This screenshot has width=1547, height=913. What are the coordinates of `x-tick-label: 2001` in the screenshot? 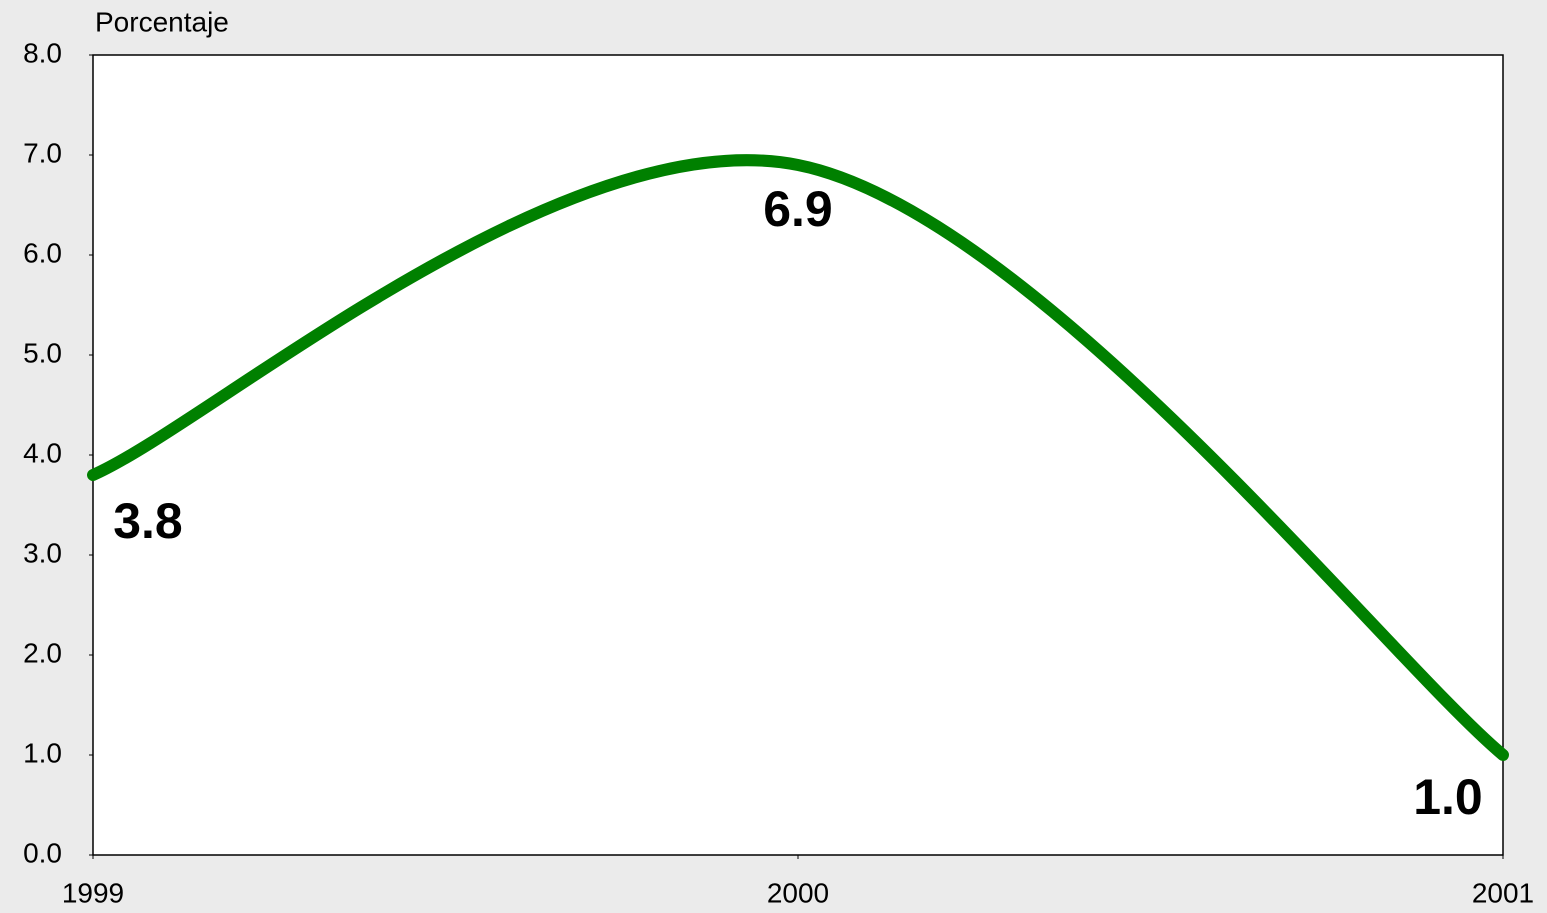 It's located at (1503, 892).